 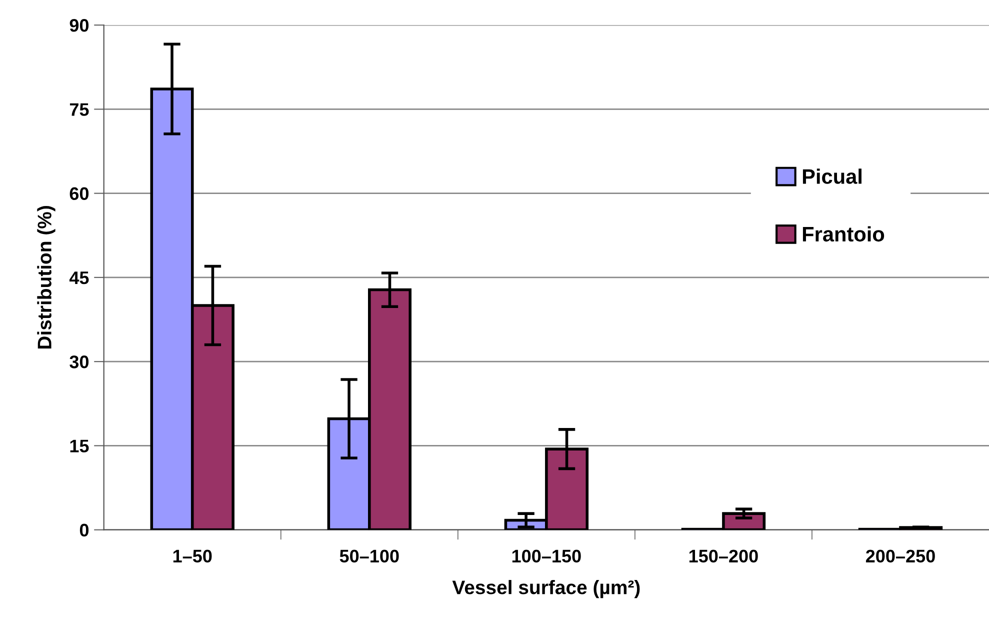 I want to click on x-axis-title: Vessel surface (µm²), so click(x=546, y=589).